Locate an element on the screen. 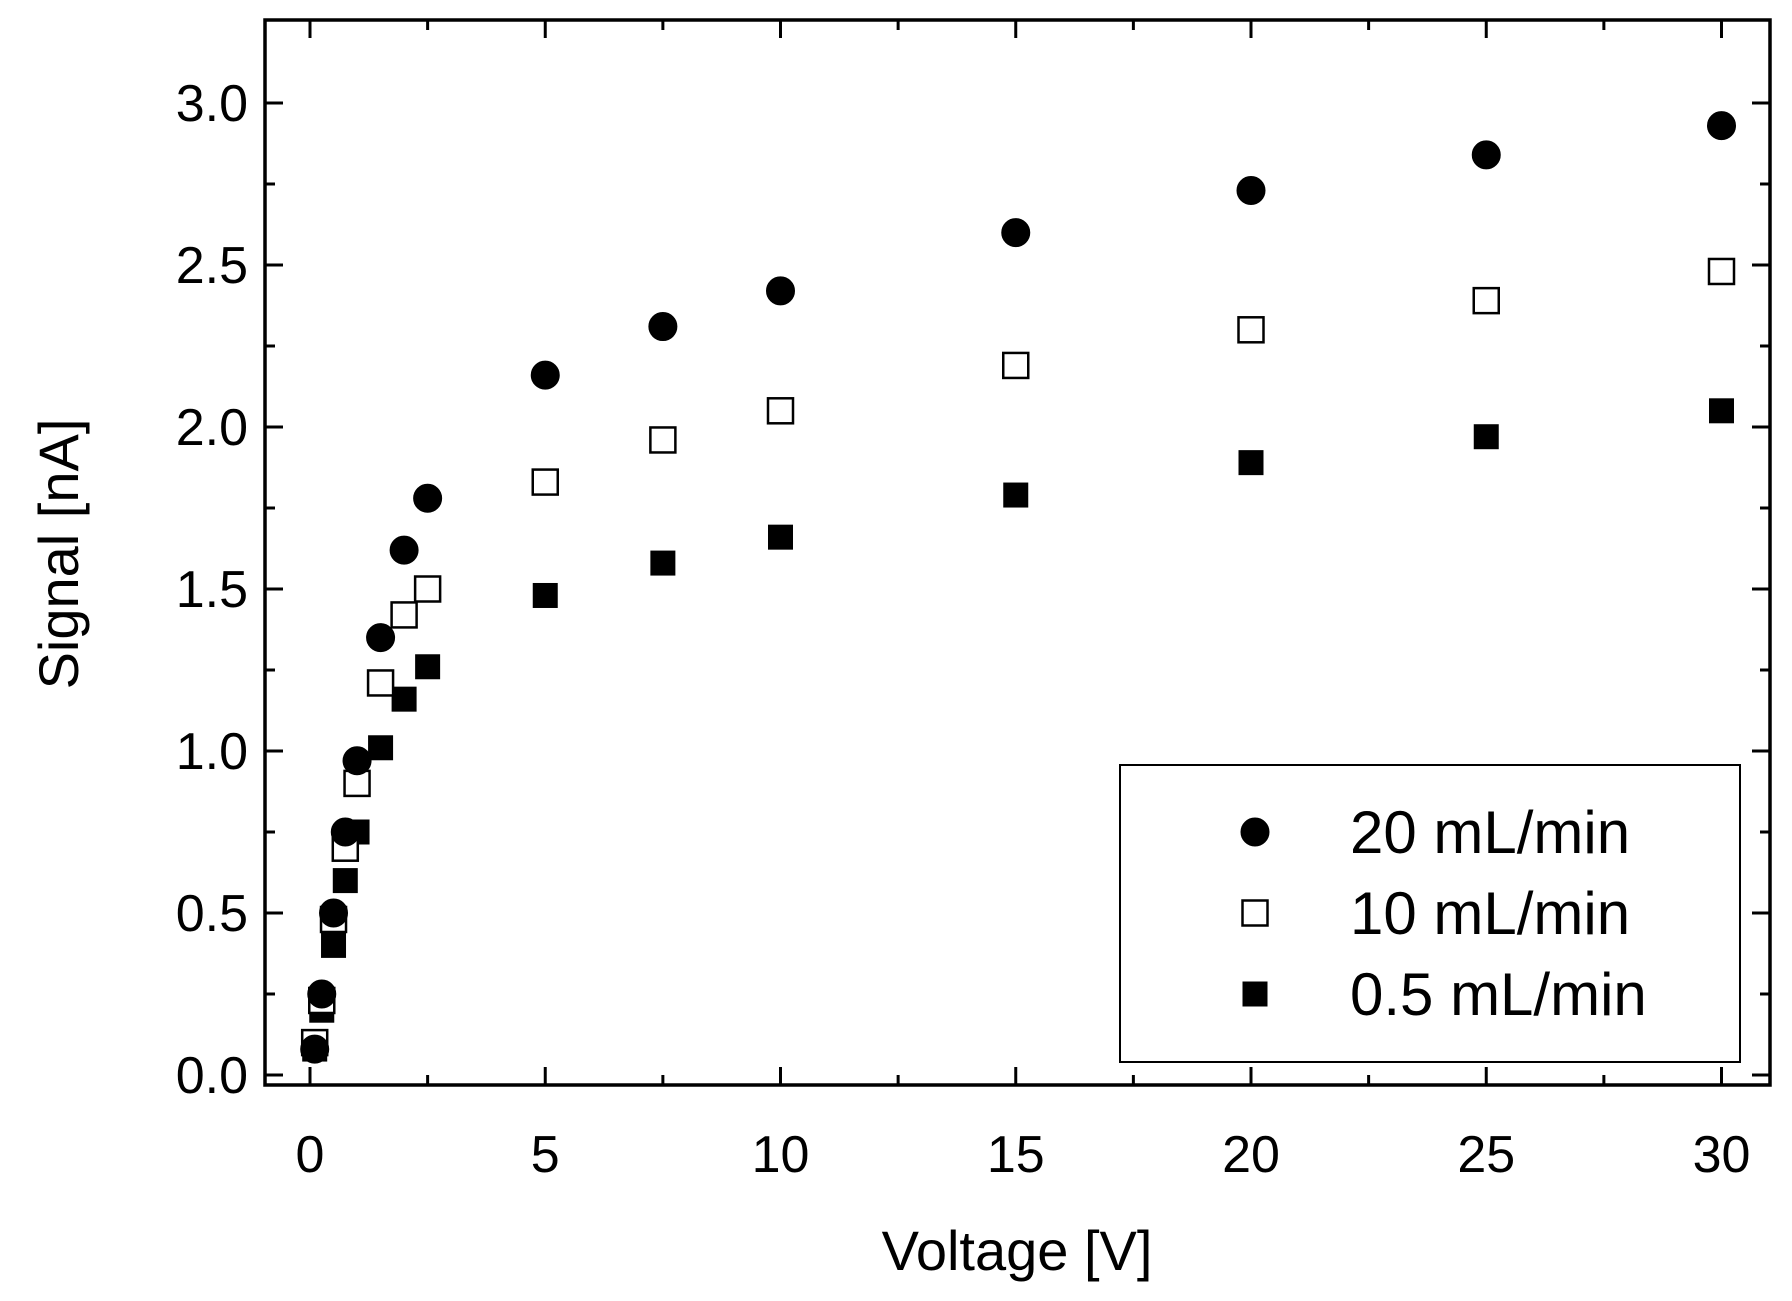 This screenshot has width=1792, height=1301. y-tick-label: 1.0 is located at coordinates (212, 752).